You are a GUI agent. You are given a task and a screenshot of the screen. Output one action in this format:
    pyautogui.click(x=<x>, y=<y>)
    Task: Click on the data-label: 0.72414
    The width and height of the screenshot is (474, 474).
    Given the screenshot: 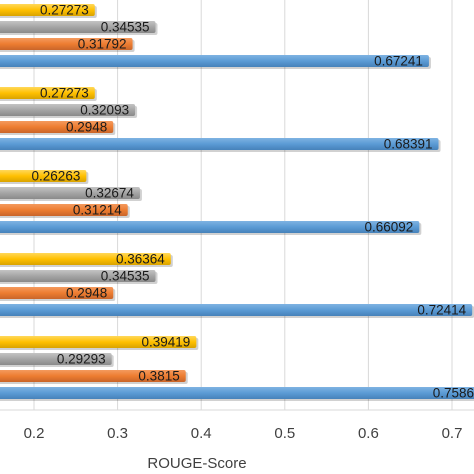 What is the action you would take?
    pyautogui.click(x=441, y=310)
    